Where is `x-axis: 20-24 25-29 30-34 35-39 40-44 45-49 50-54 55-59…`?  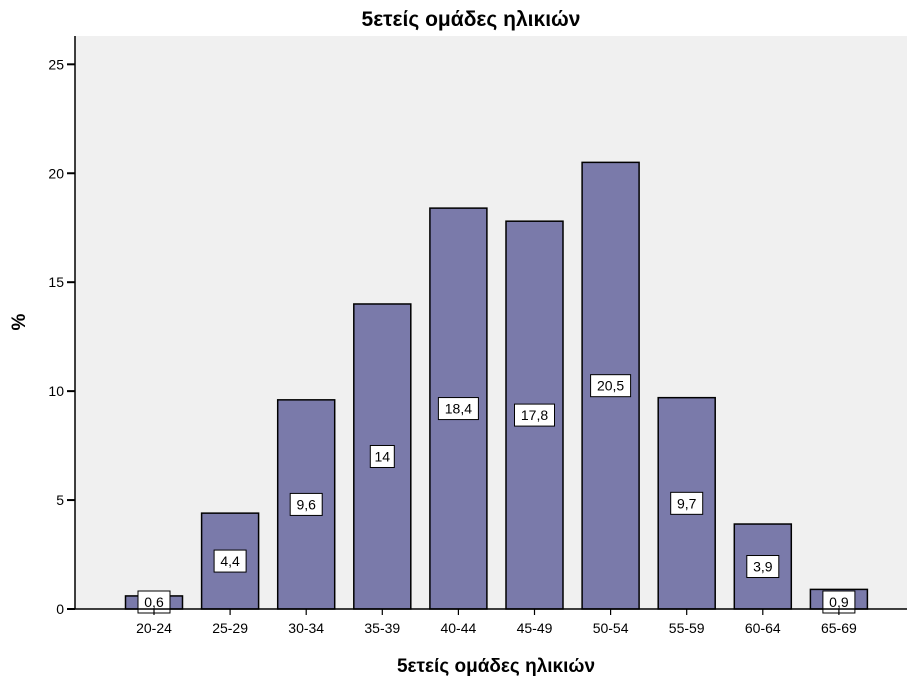 x-axis: 20-24 25-29 30-34 35-39 40-44 45-49 50-54 55-59… is located at coordinates (491, 622).